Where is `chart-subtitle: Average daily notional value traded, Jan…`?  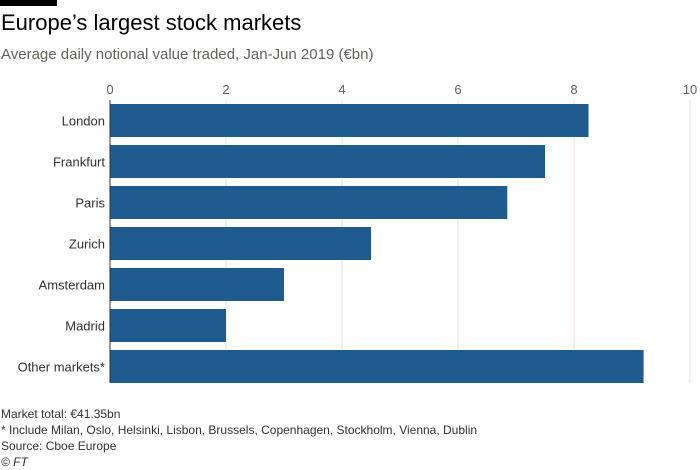
chart-subtitle: Average daily notional value traded, Jan… is located at coordinates (187, 54).